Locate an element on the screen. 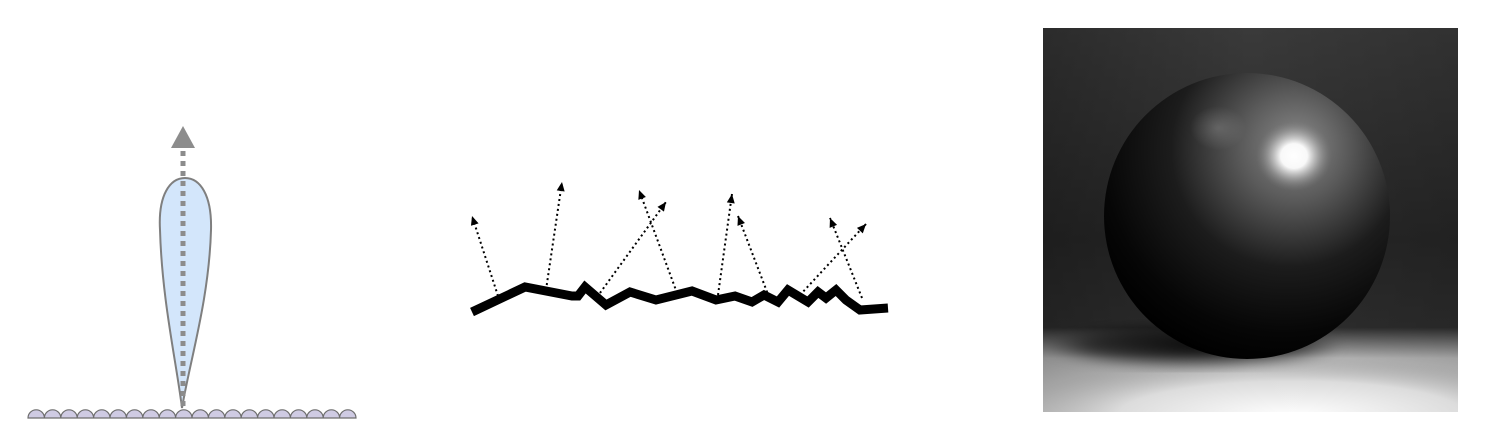 Image resolution: width=1490 pixels, height=448 pixels. rough-surface-panel is located at coordinates (680, 245).